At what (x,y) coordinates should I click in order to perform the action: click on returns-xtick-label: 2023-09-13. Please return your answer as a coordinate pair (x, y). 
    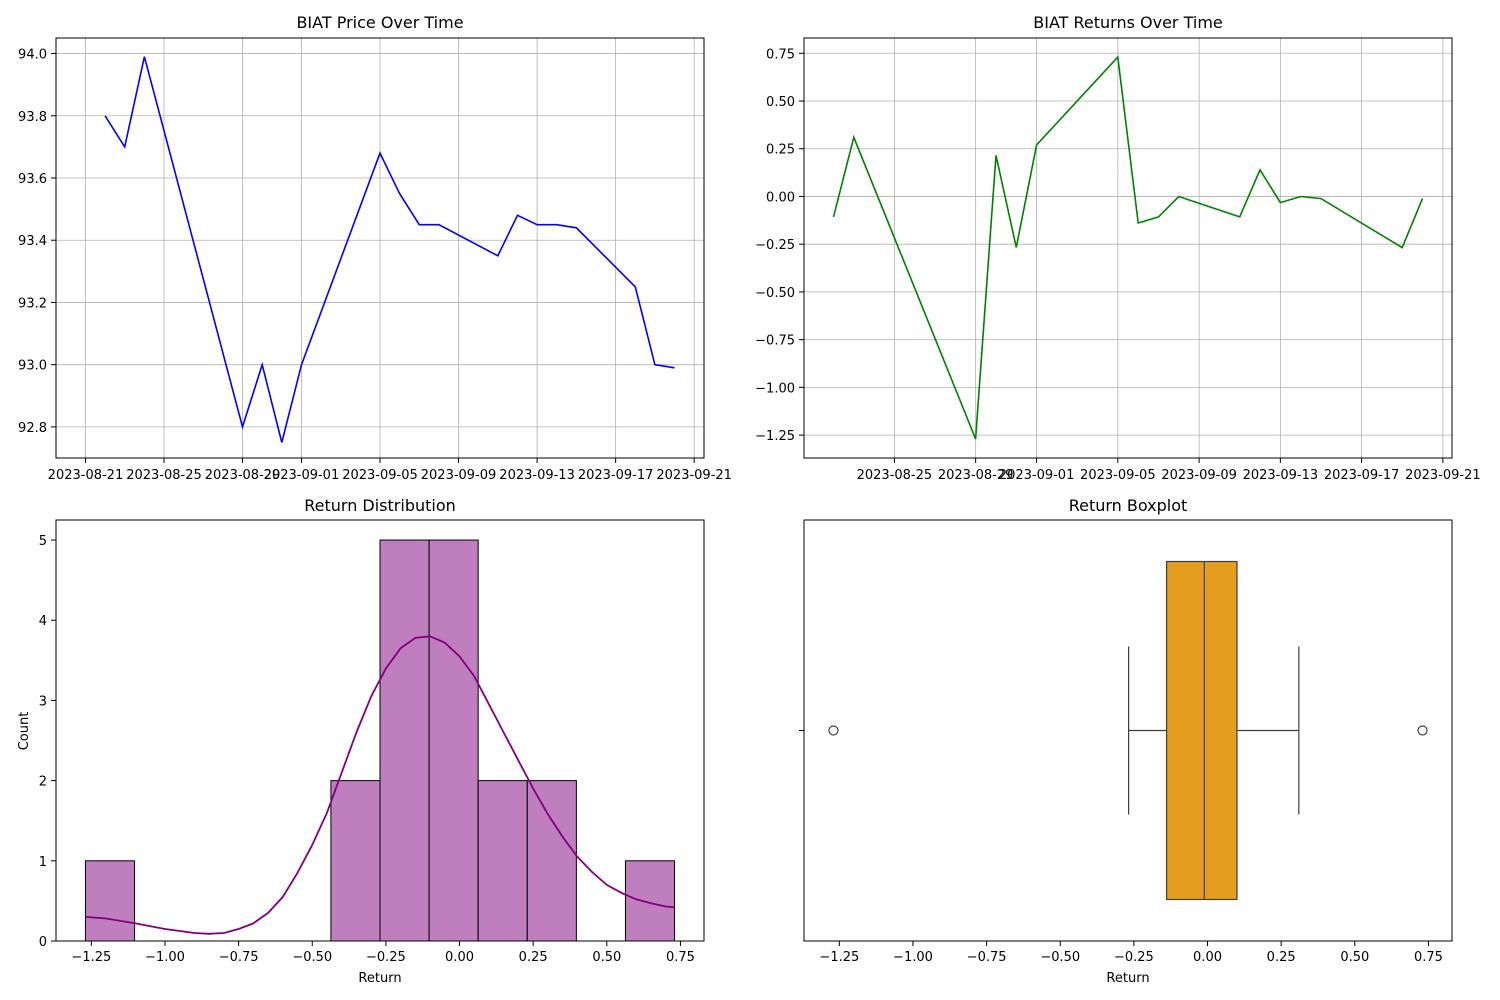
    Looking at the image, I should click on (1281, 475).